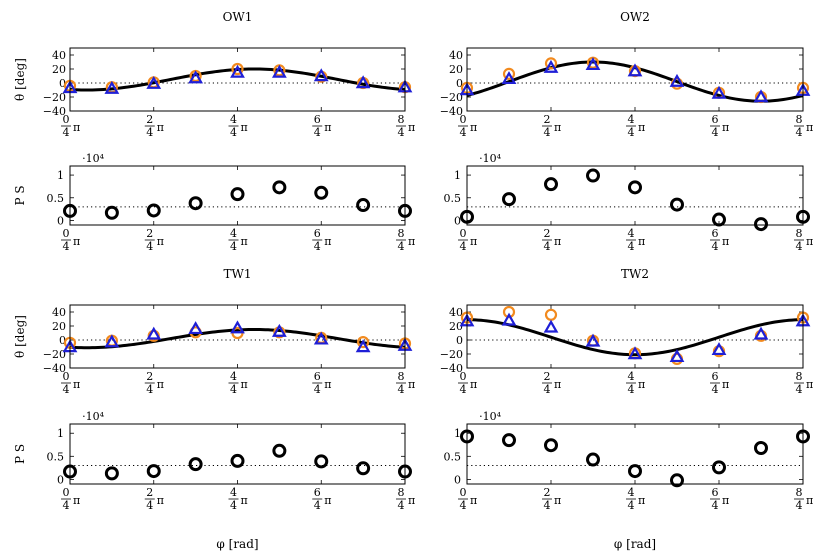 The image size is (831, 558). Describe the element at coordinates (457, 479) in the screenshot. I see `panel-8-ytick-label: 0` at that location.